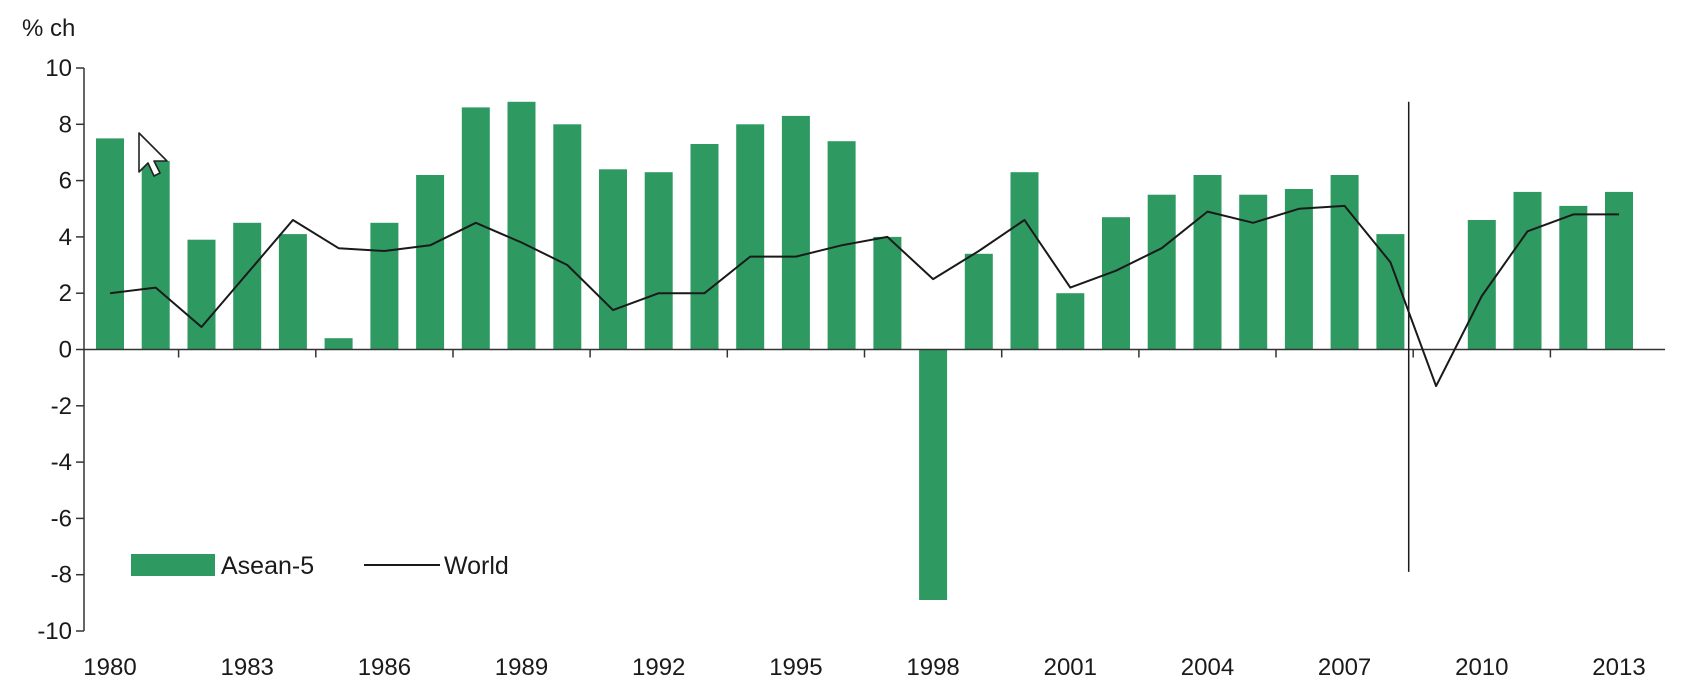 Image resolution: width=1694 pixels, height=688 pixels. What do you see at coordinates (61, 518) in the screenshot?
I see `y-tick-label: -6` at bounding box center [61, 518].